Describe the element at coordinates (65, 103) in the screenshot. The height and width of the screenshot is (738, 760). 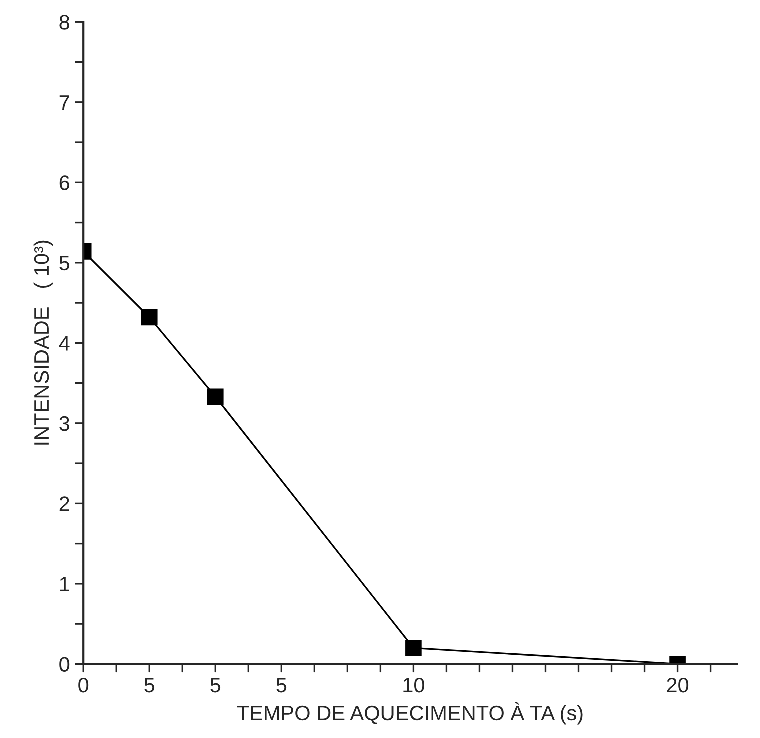
I see `y-tick-label: 7` at that location.